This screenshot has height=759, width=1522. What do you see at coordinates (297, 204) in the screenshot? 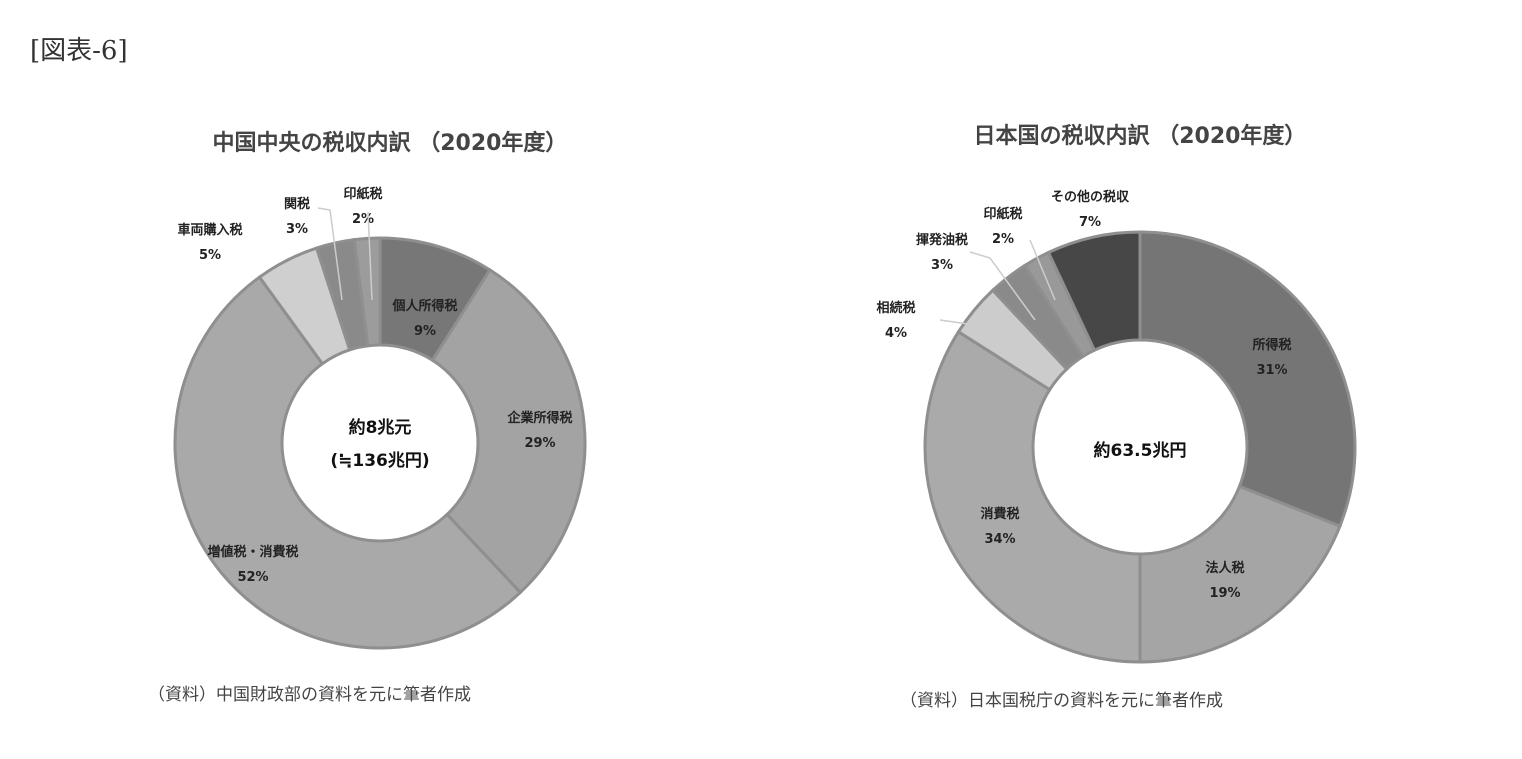
I see `slice-label: 関税` at bounding box center [297, 204].